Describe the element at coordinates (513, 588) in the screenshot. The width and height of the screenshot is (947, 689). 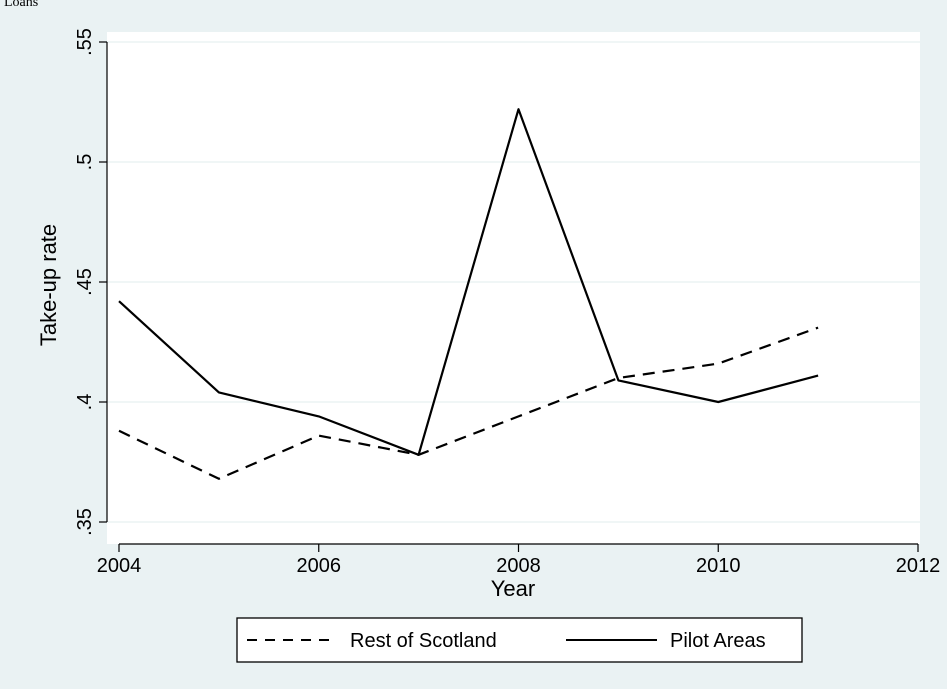
I see `x-axis-title: Year` at that location.